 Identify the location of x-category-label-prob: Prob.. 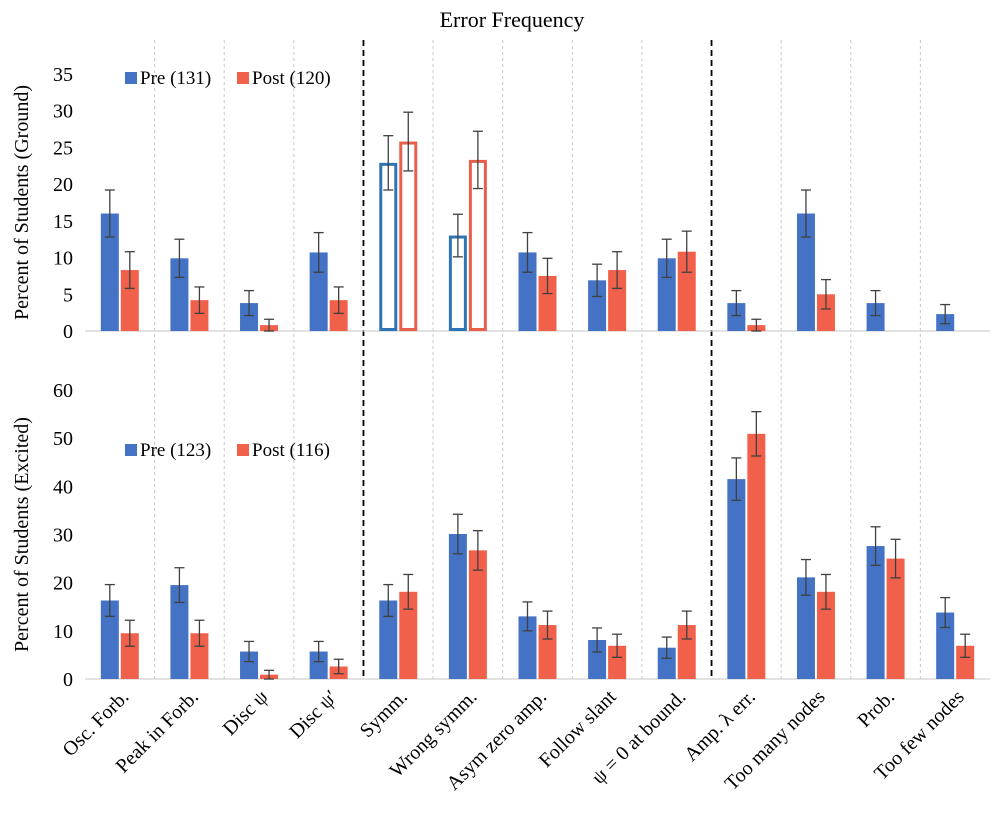
(876, 709).